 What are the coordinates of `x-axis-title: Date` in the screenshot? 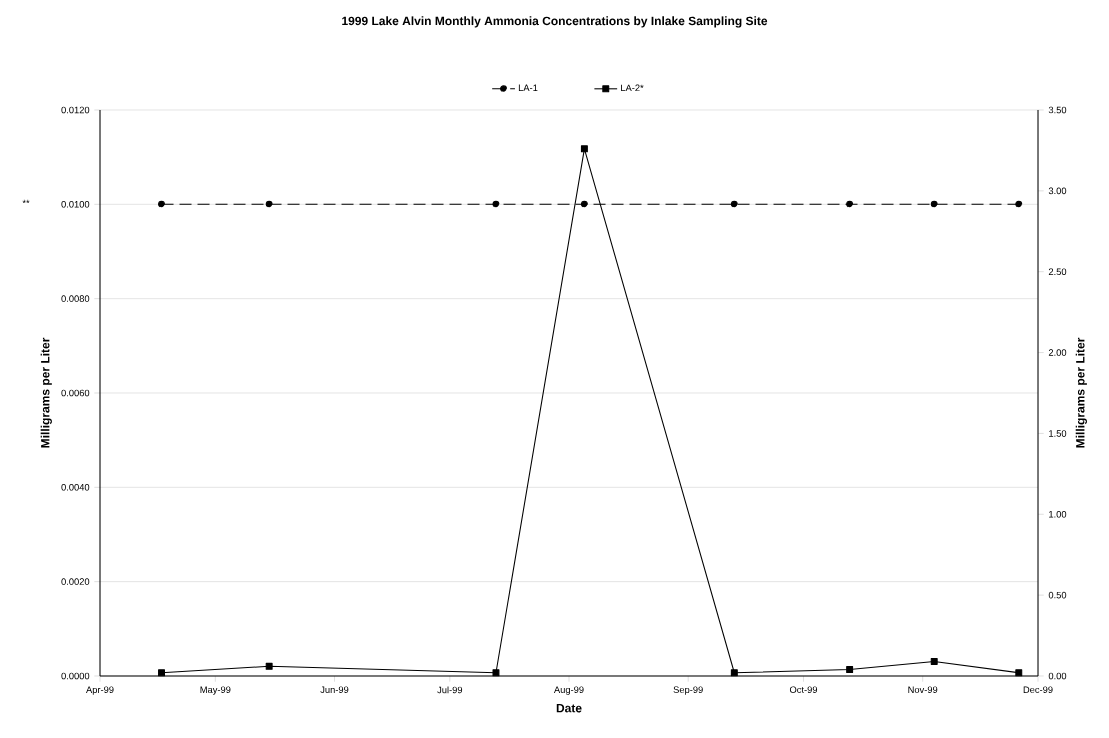 It's located at (569, 708).